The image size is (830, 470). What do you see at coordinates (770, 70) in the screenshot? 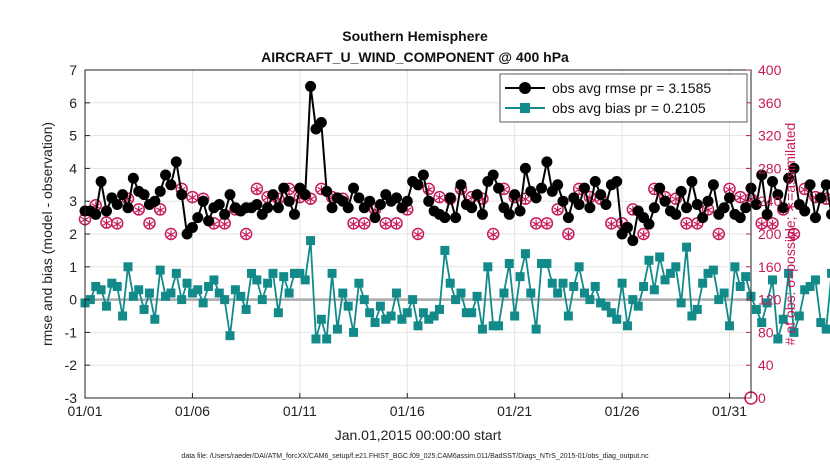
I see `y2-tick-label: 400` at bounding box center [770, 70].